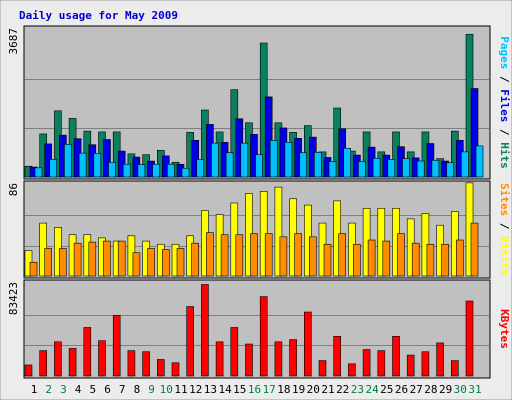  I want to click on legend-hits: Hits, so click(504, 155).